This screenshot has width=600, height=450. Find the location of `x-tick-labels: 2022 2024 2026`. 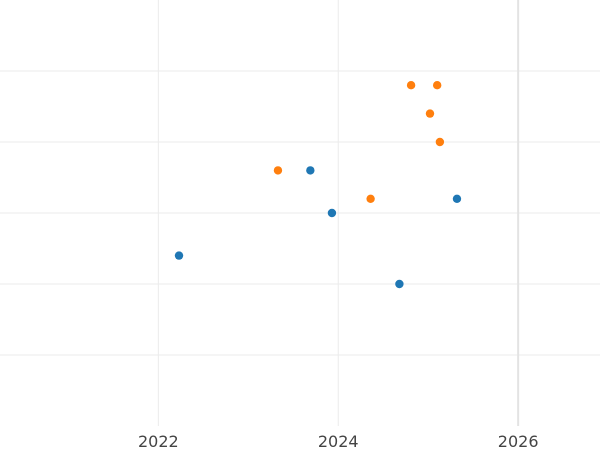

x-tick-labels: 2022 2024 2026 is located at coordinates (338, 441).